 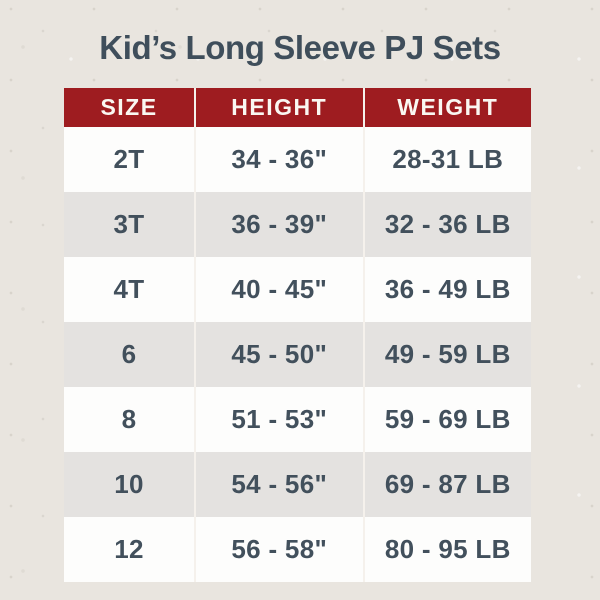 What do you see at coordinates (278, 107) in the screenshot?
I see `header-cell-height: HEIGHT` at bounding box center [278, 107].